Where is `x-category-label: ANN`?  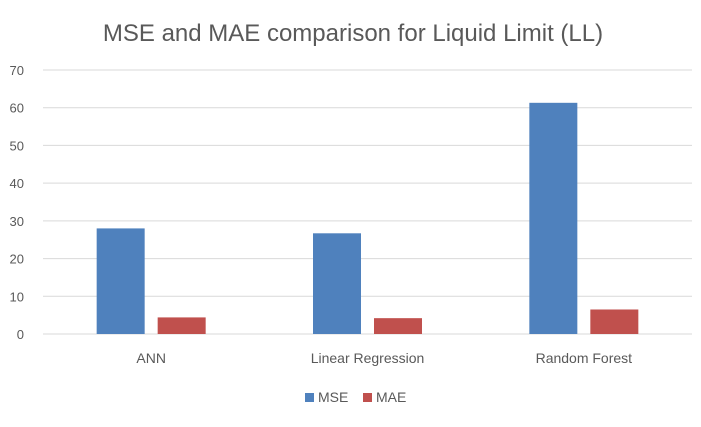
x-category-label: ANN is located at coordinates (151, 358).